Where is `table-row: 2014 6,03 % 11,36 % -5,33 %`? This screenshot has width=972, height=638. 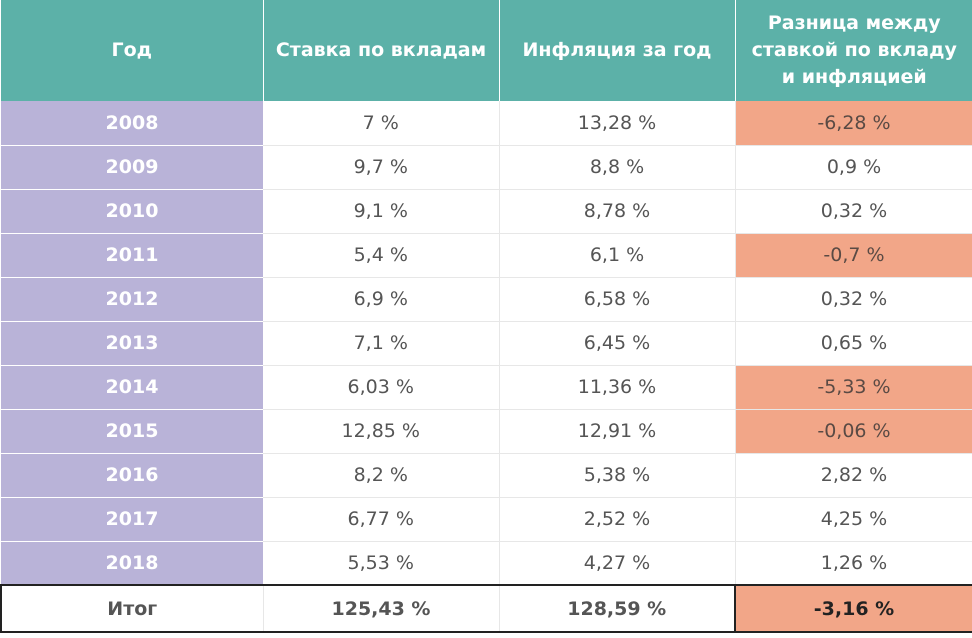 table-row: 2014 6,03 % 11,36 % -5,33 % is located at coordinates (486, 387).